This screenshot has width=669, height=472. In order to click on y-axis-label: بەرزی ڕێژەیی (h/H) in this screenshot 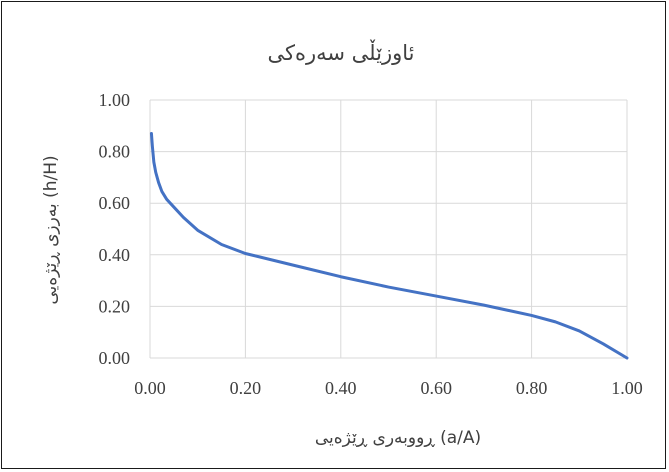, I will do `click(51, 229)`.